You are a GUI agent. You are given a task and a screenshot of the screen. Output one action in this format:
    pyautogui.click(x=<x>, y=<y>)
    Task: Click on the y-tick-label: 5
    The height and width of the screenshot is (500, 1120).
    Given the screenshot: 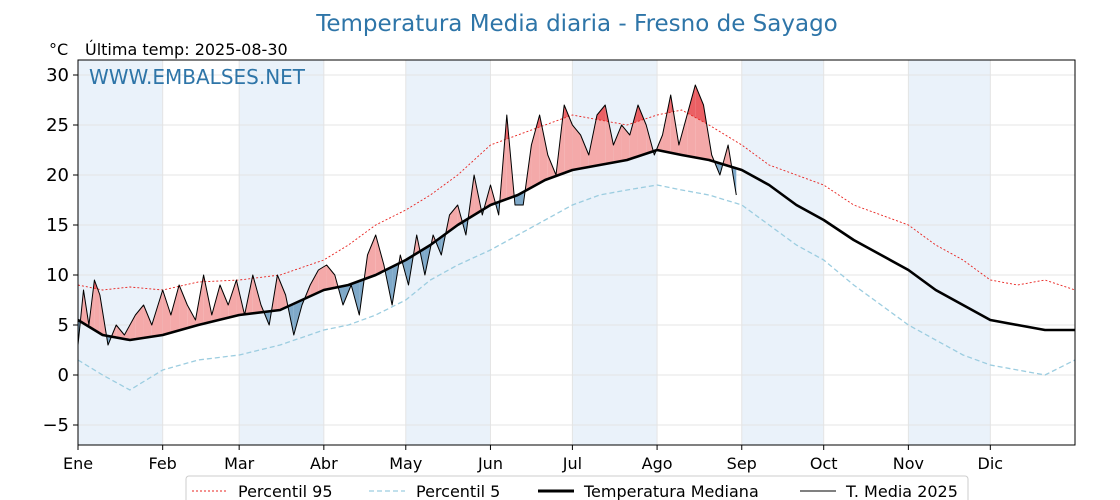 What is the action you would take?
    pyautogui.click(x=63, y=325)
    